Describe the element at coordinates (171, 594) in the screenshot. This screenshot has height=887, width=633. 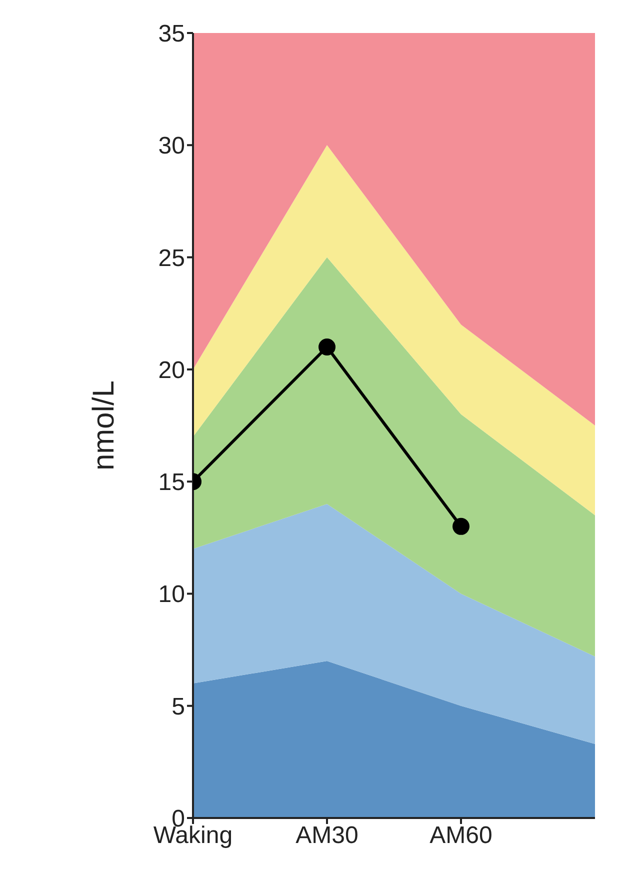
I see `y-tick-label: 10` at that location.